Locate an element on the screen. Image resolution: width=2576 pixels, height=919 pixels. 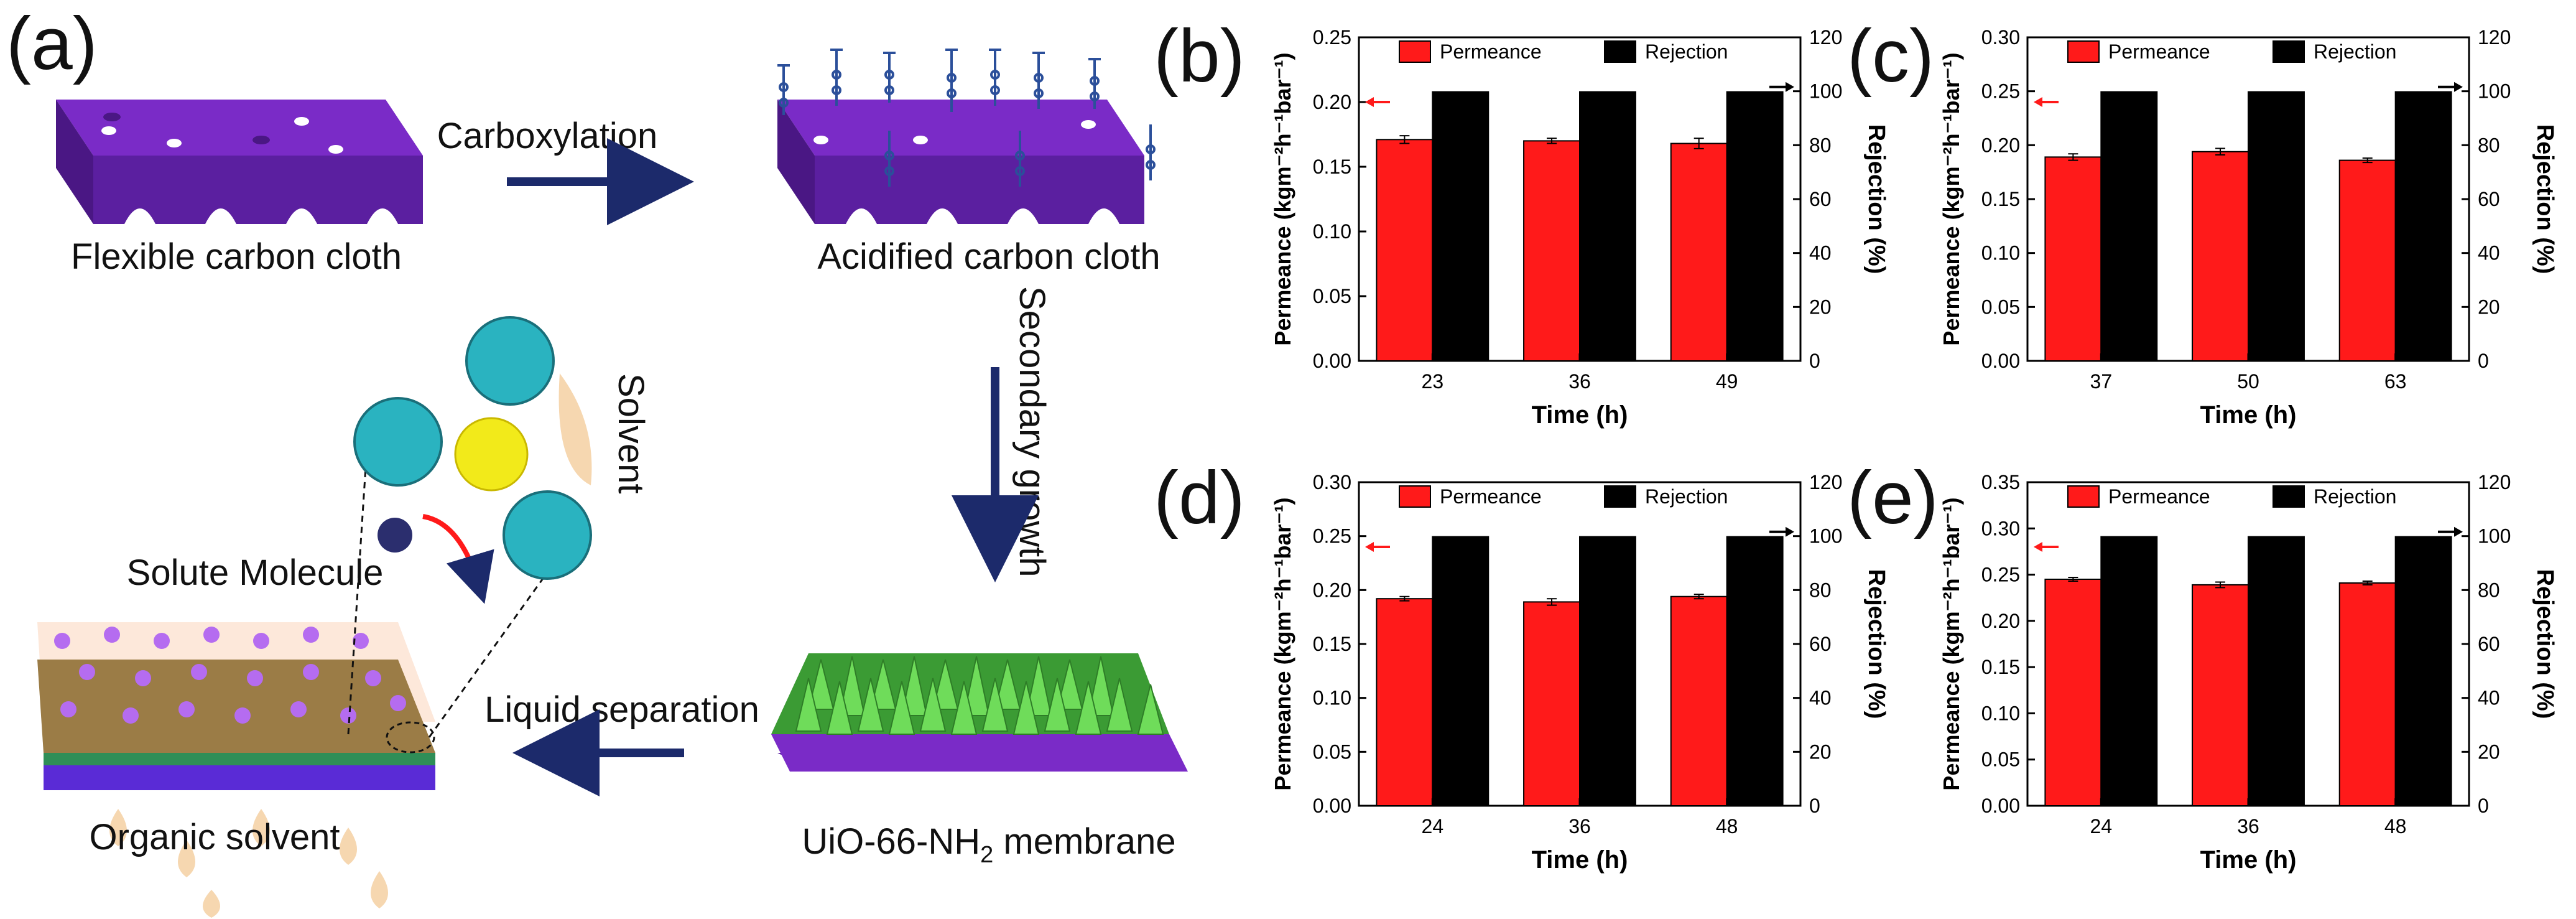
panel-label-c: (c) is located at coordinates (1891, 56).